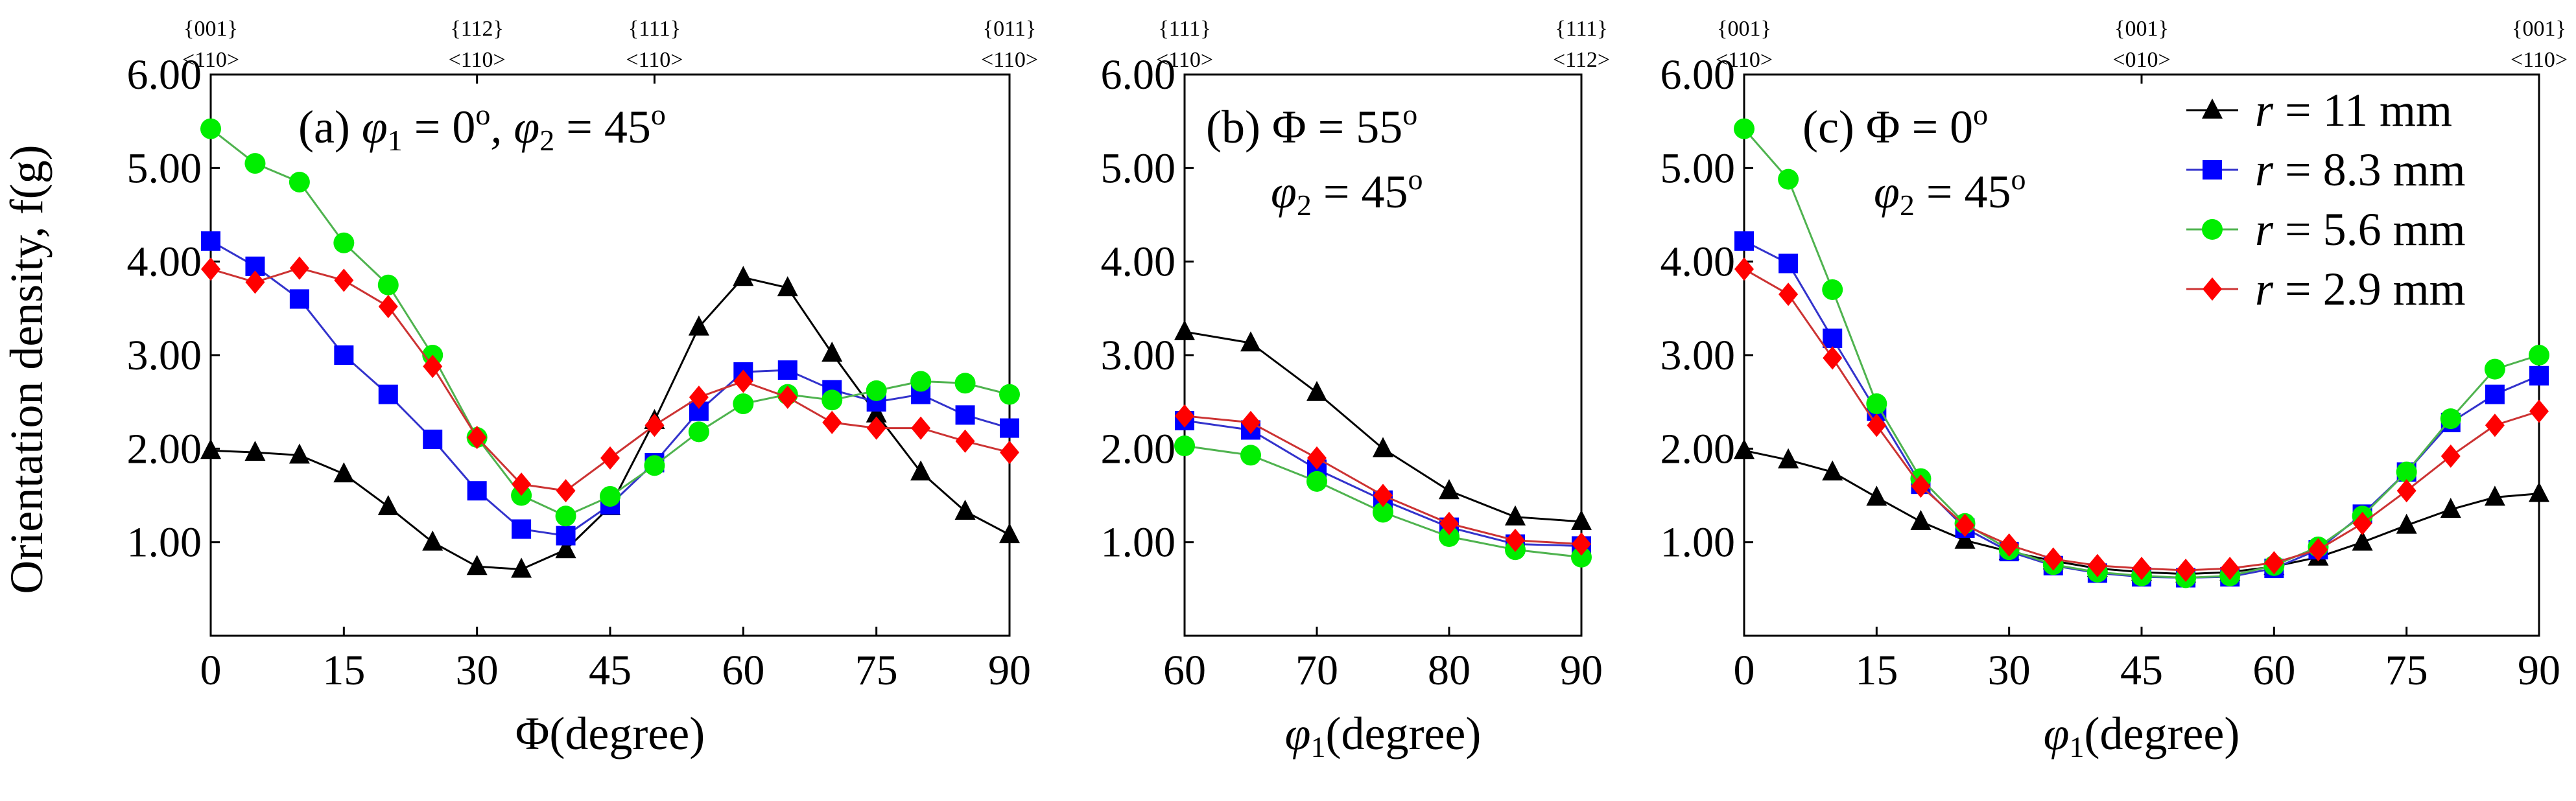  What do you see at coordinates (2326, 200) in the screenshot?
I see `legend: r = 11 mm r = 8.3 mm r = 5.6 mm r = 2.9 mm` at bounding box center [2326, 200].